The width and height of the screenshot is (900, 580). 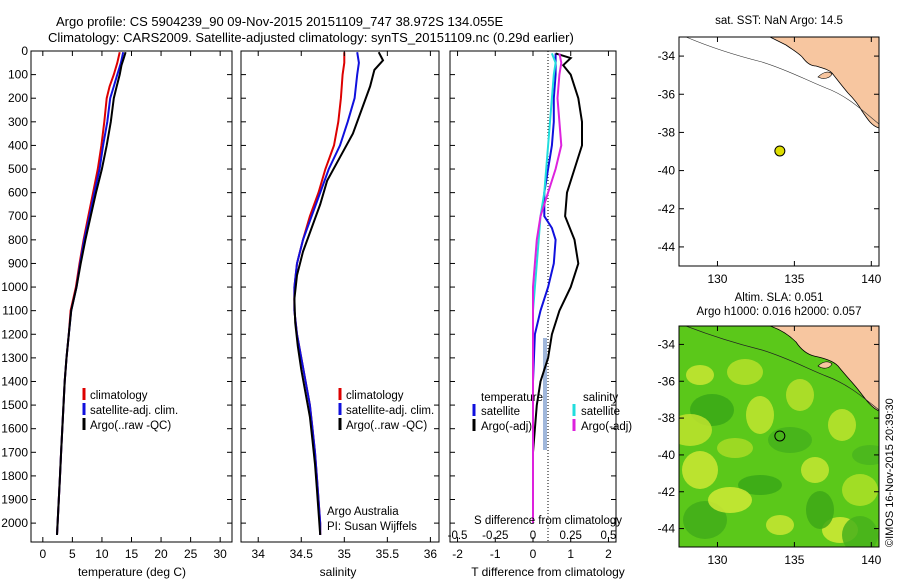 I want to click on imos-credit: ©IMOS 16-Nov-2015 20:39:30, so click(x=890, y=472).